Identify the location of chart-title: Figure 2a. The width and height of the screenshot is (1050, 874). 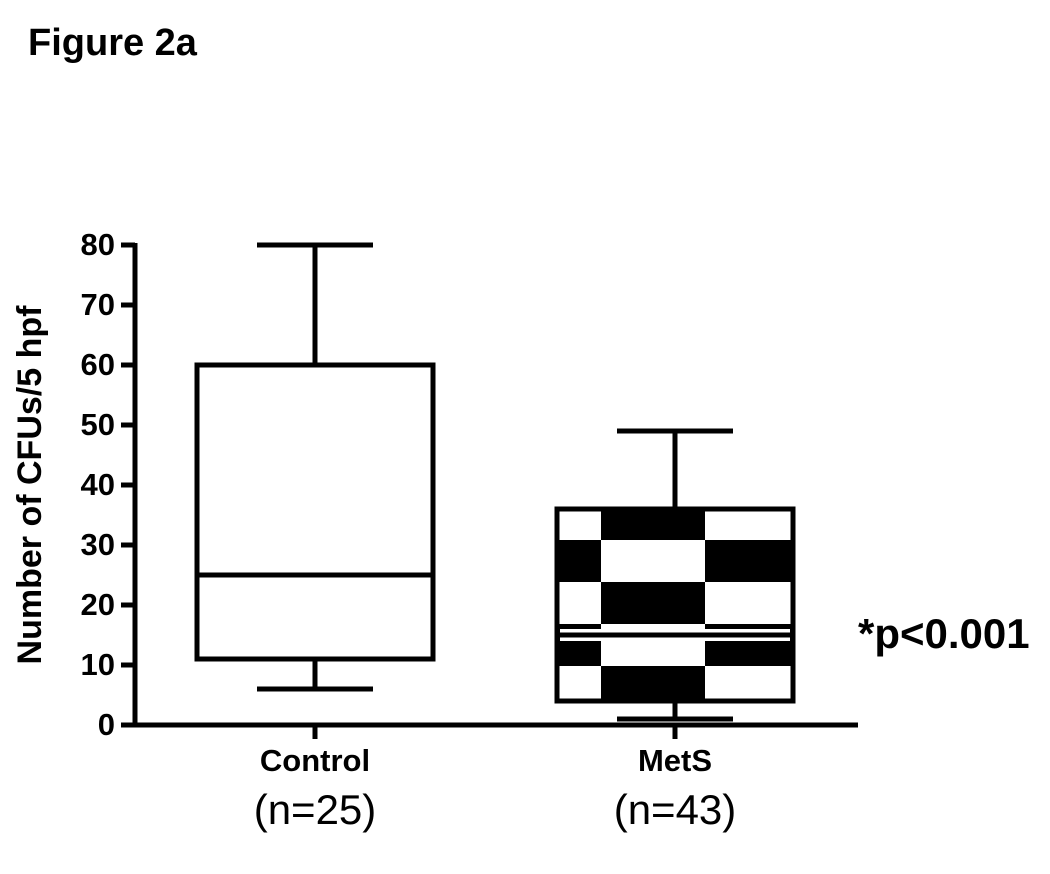
(113, 43).